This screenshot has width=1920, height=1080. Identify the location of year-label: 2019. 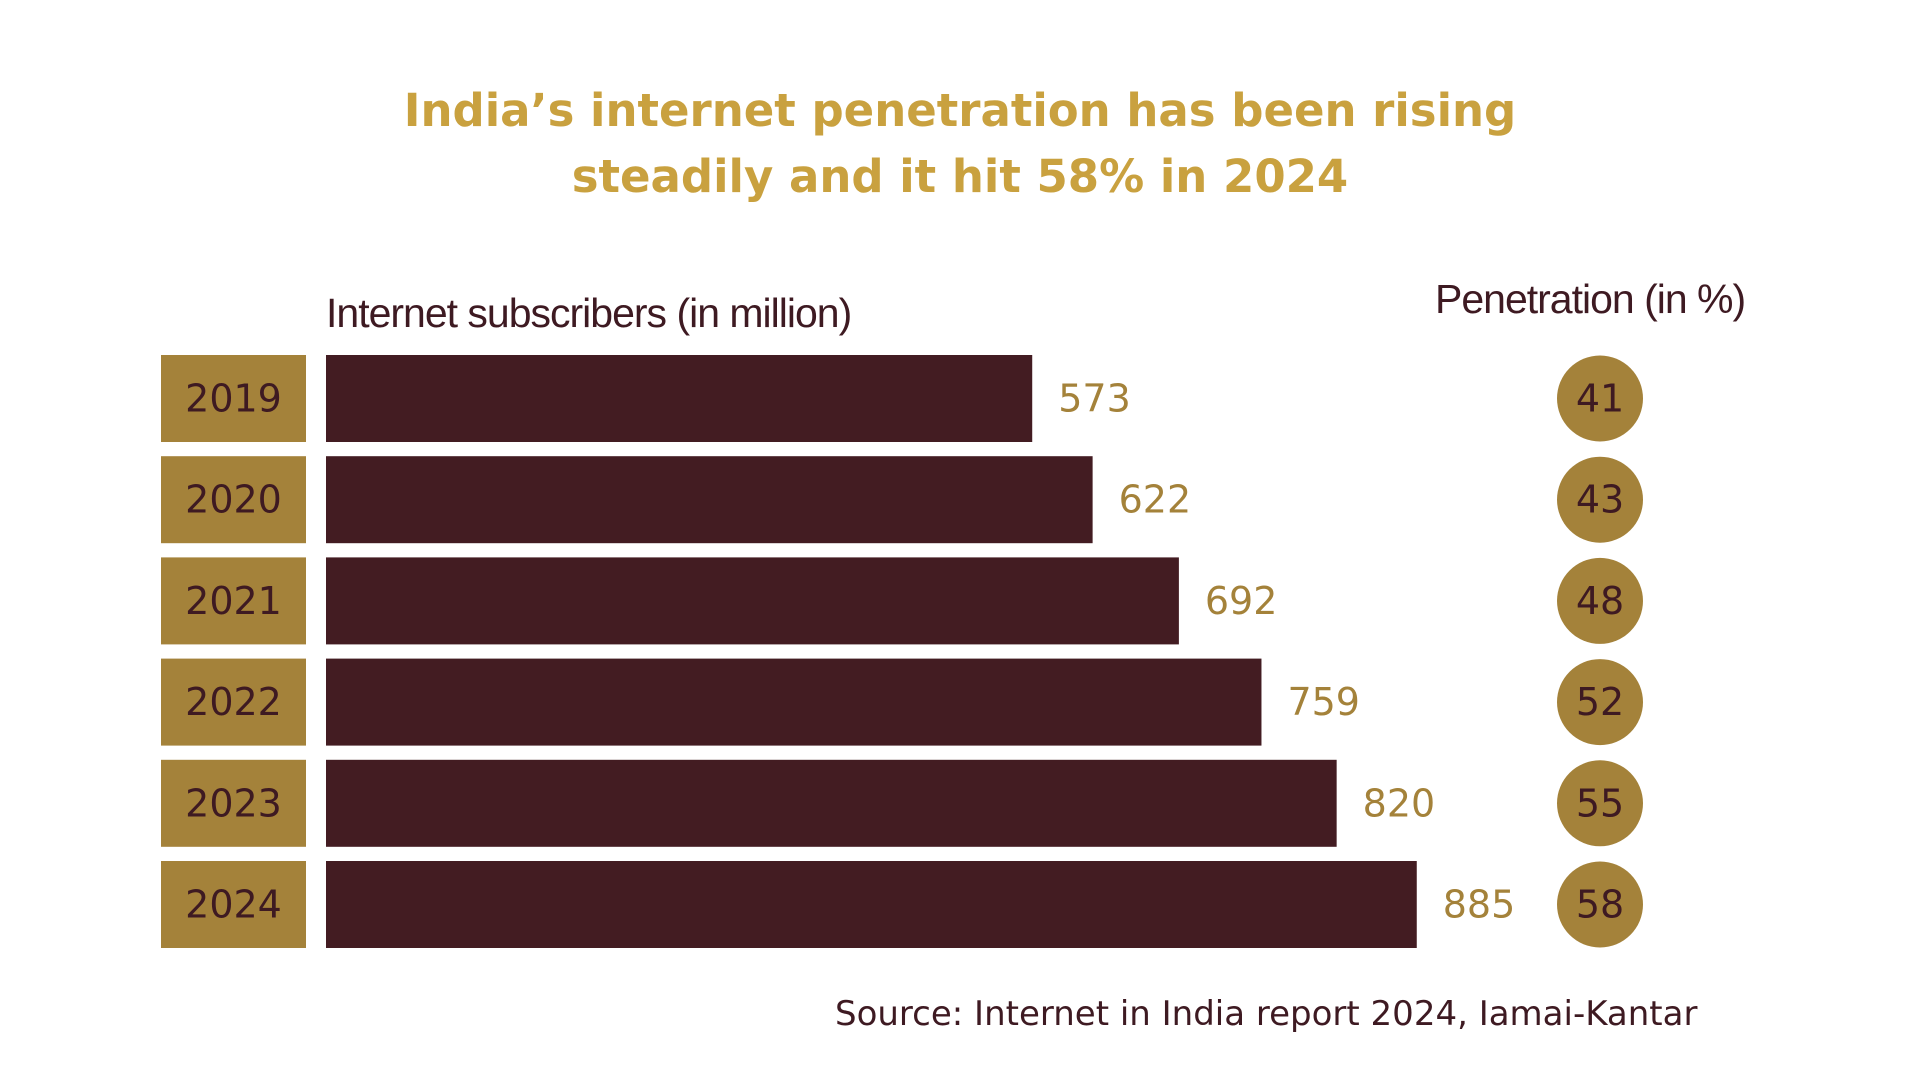
(233, 399).